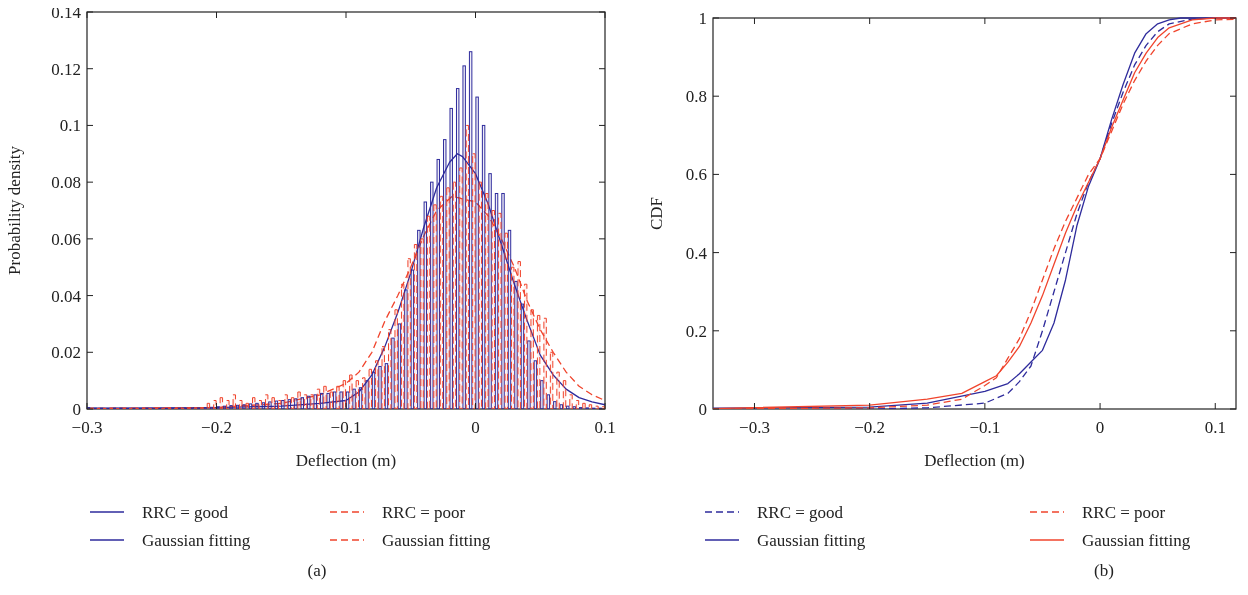 The width and height of the screenshot is (1248, 595). I want to click on y-tick-label: 0.04, so click(66, 296).